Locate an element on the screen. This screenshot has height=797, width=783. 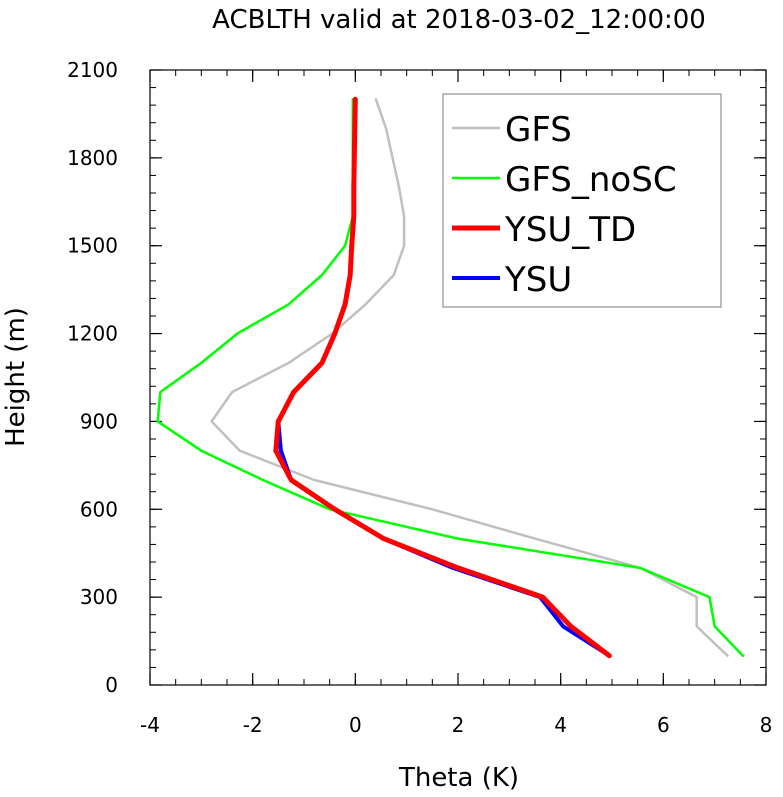
legend-box is located at coordinates (582, 200).